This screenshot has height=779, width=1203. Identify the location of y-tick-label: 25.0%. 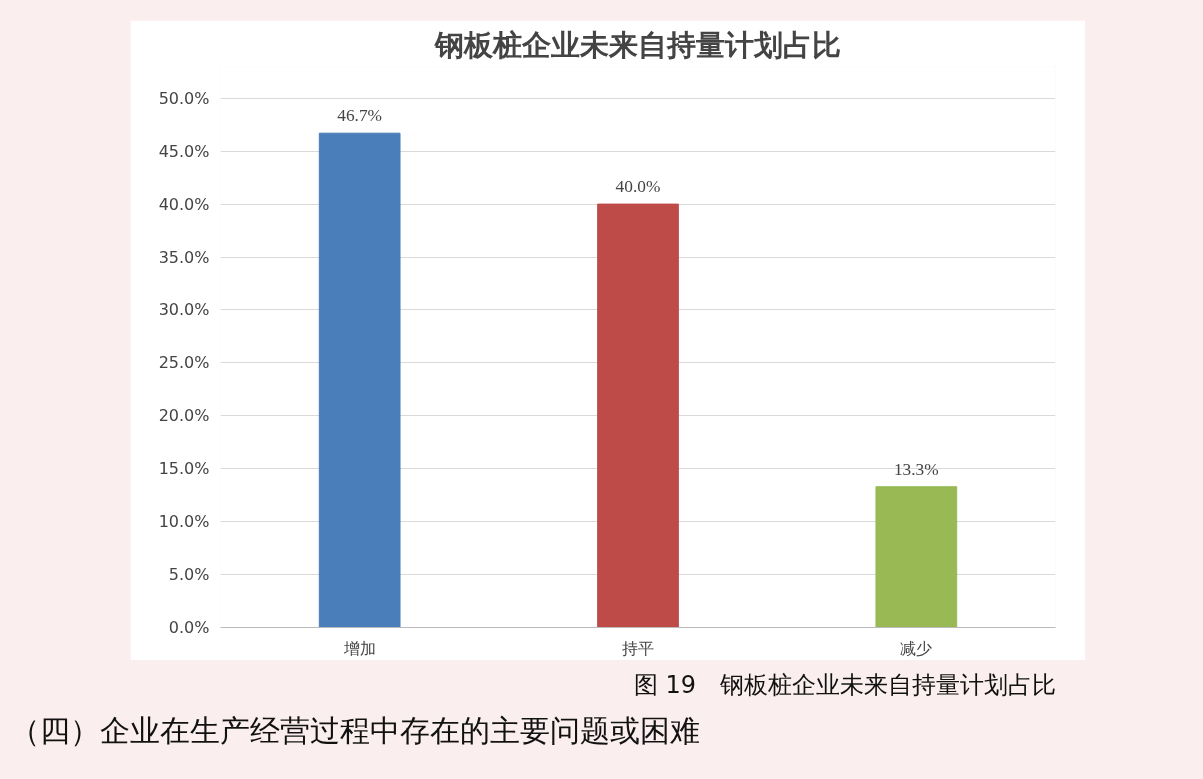
(184, 363).